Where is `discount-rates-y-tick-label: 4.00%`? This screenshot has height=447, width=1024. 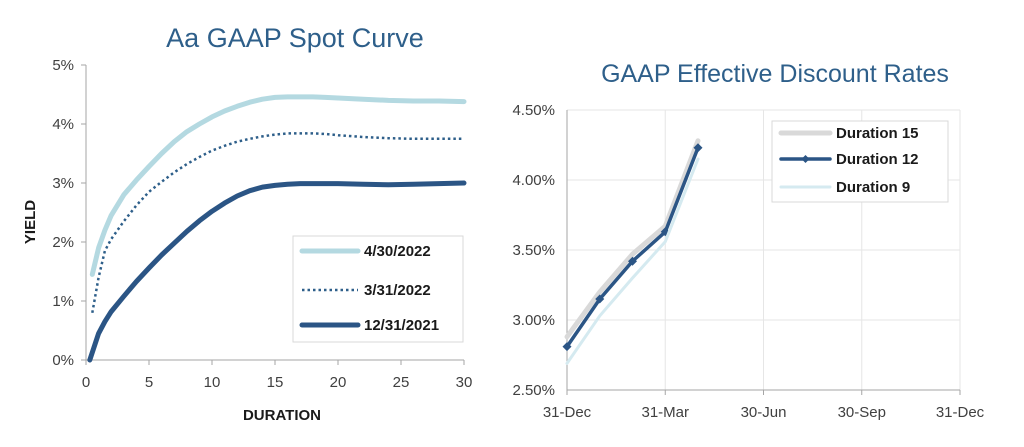 discount-rates-y-tick-label: 4.00% is located at coordinates (533, 180).